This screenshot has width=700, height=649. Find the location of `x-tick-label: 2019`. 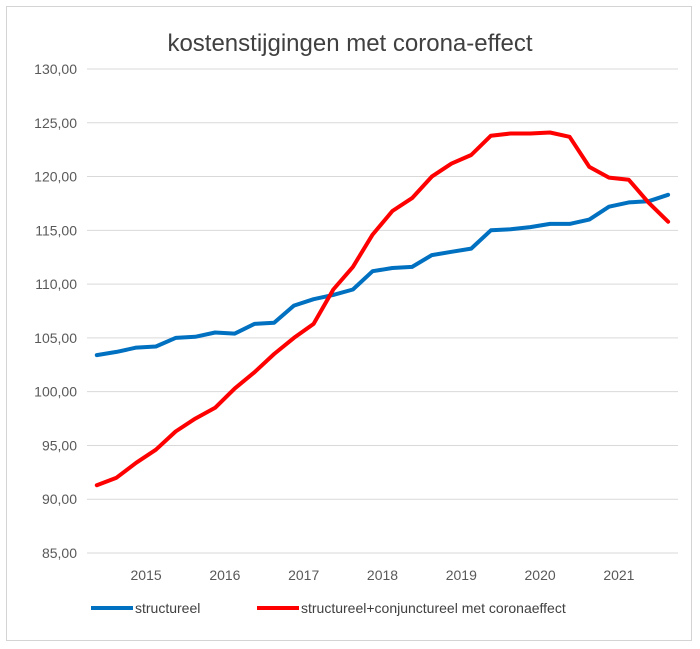

x-tick-label: 2019 is located at coordinates (461, 575).